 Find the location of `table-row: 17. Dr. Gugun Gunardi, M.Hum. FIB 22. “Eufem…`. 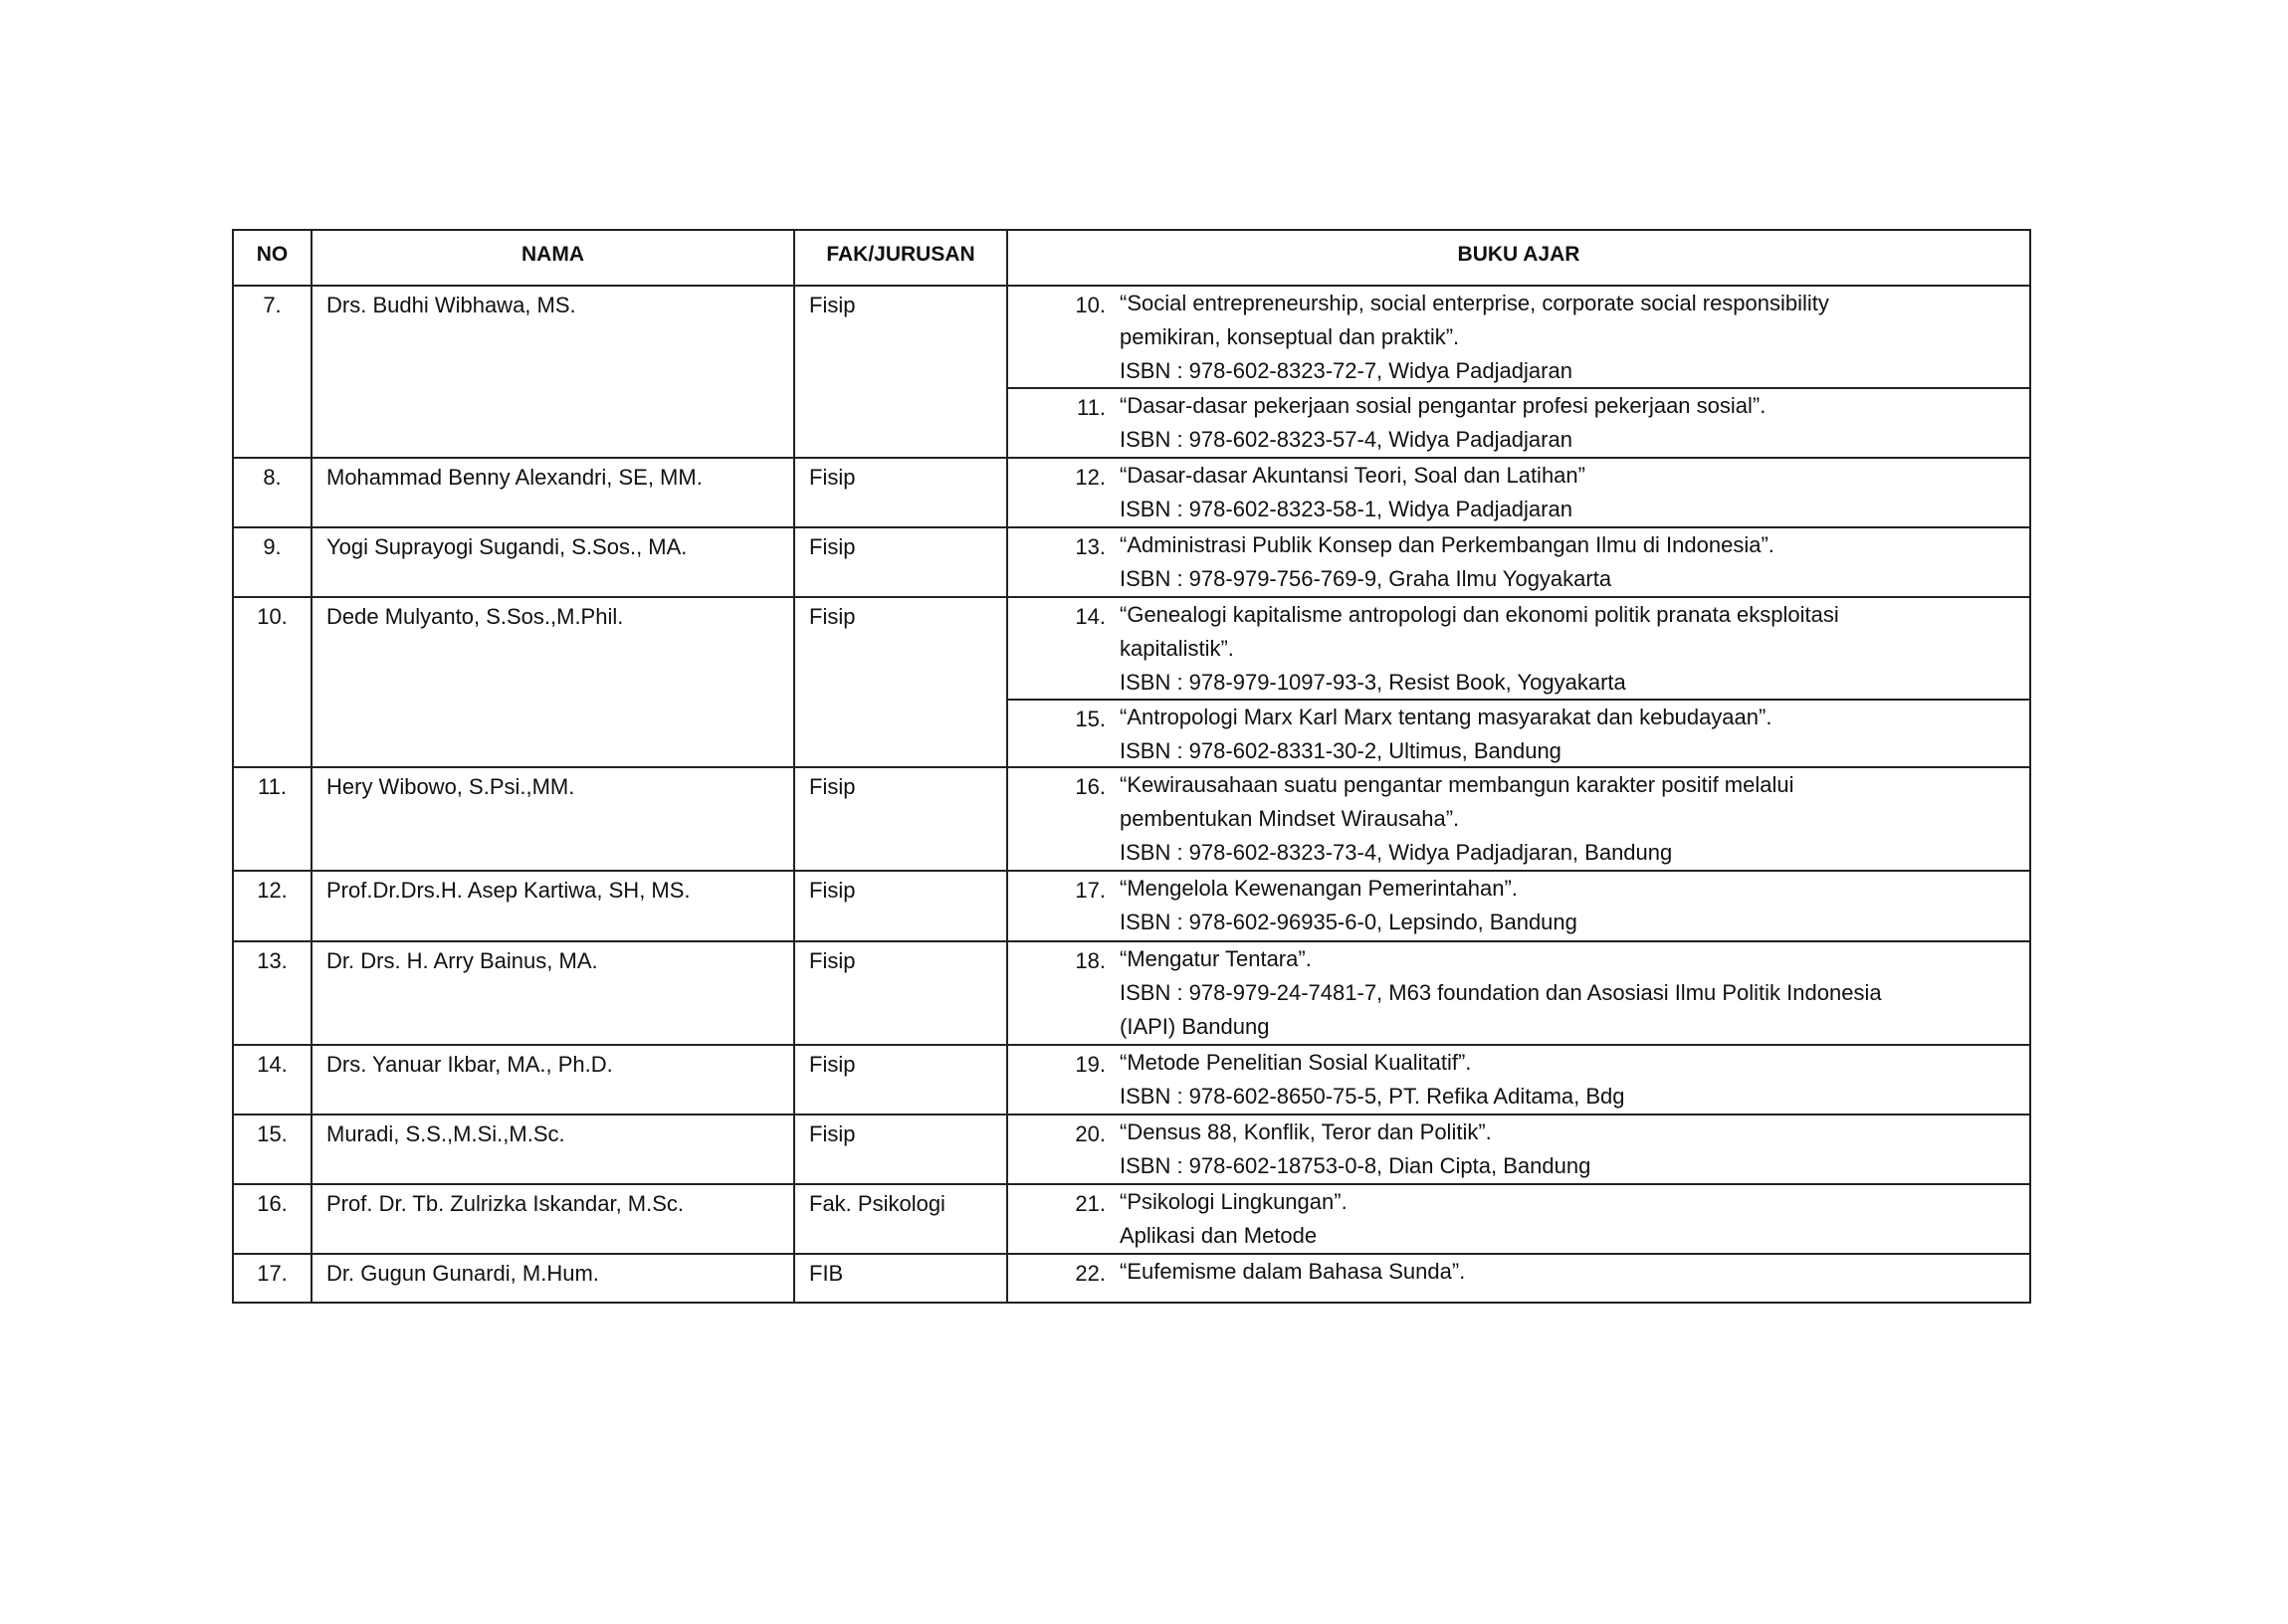

table-row: 17. Dr. Gugun Gunardi, M.Hum. FIB 22. “Eufem… is located at coordinates (1131, 1279).